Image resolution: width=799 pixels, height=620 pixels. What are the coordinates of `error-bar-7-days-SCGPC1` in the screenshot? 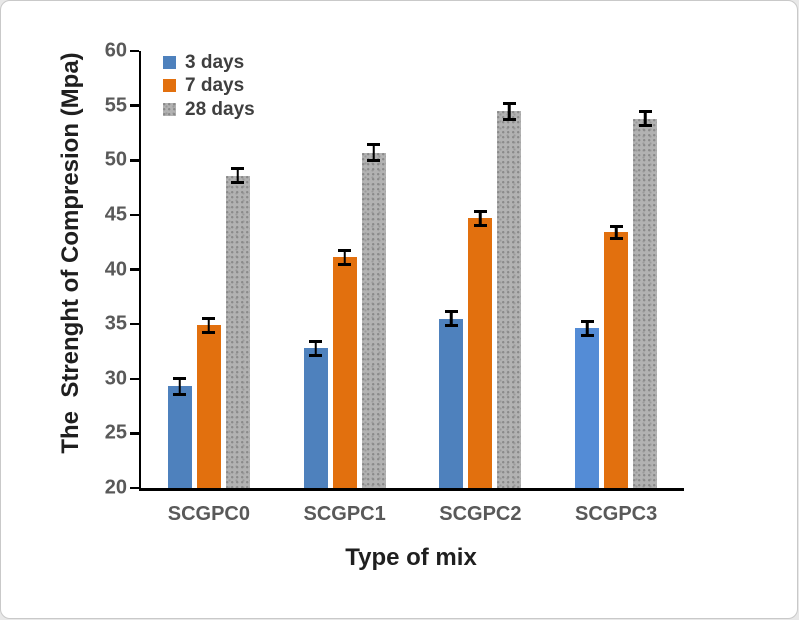 It's located at (345, 257).